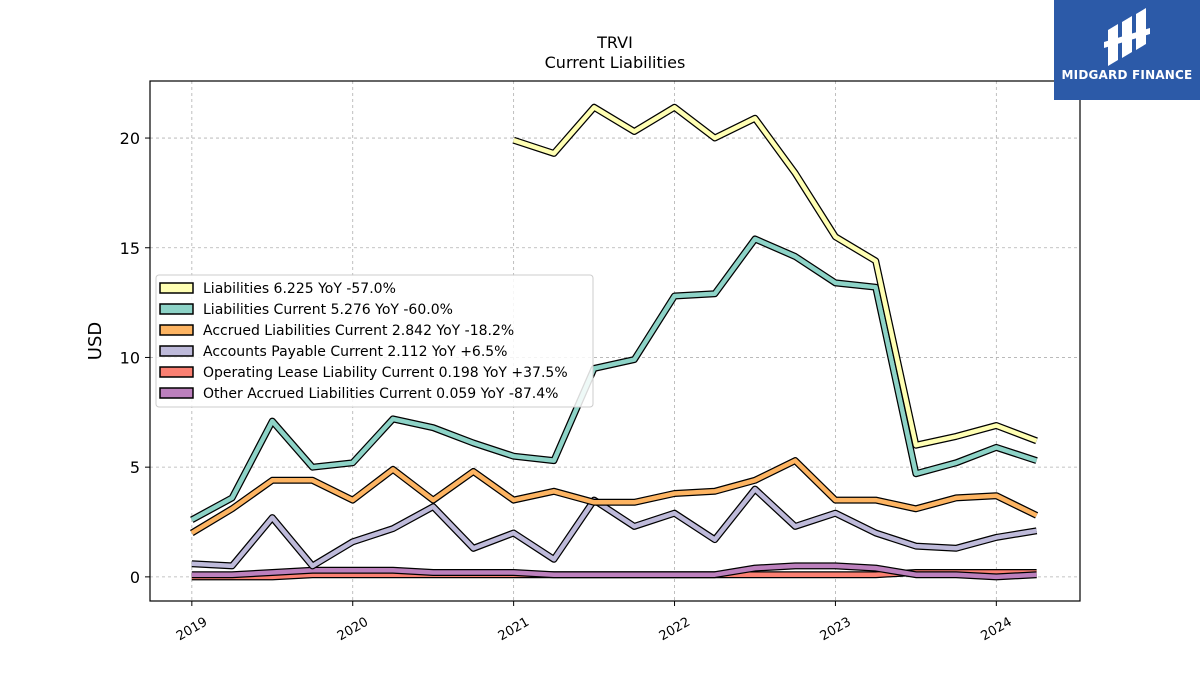 The width and height of the screenshot is (1200, 675). What do you see at coordinates (130, 357) in the screenshot?
I see `y-tick-label: 10` at bounding box center [130, 357].